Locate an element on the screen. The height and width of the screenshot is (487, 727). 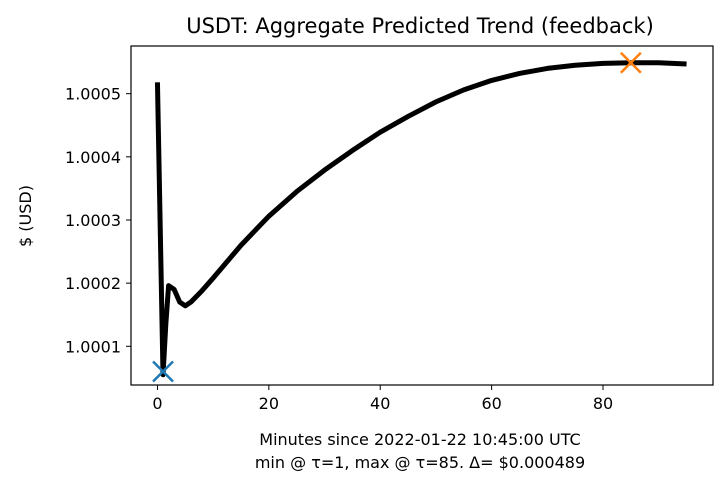
x-tick-label-0: 0 is located at coordinates (157, 403).